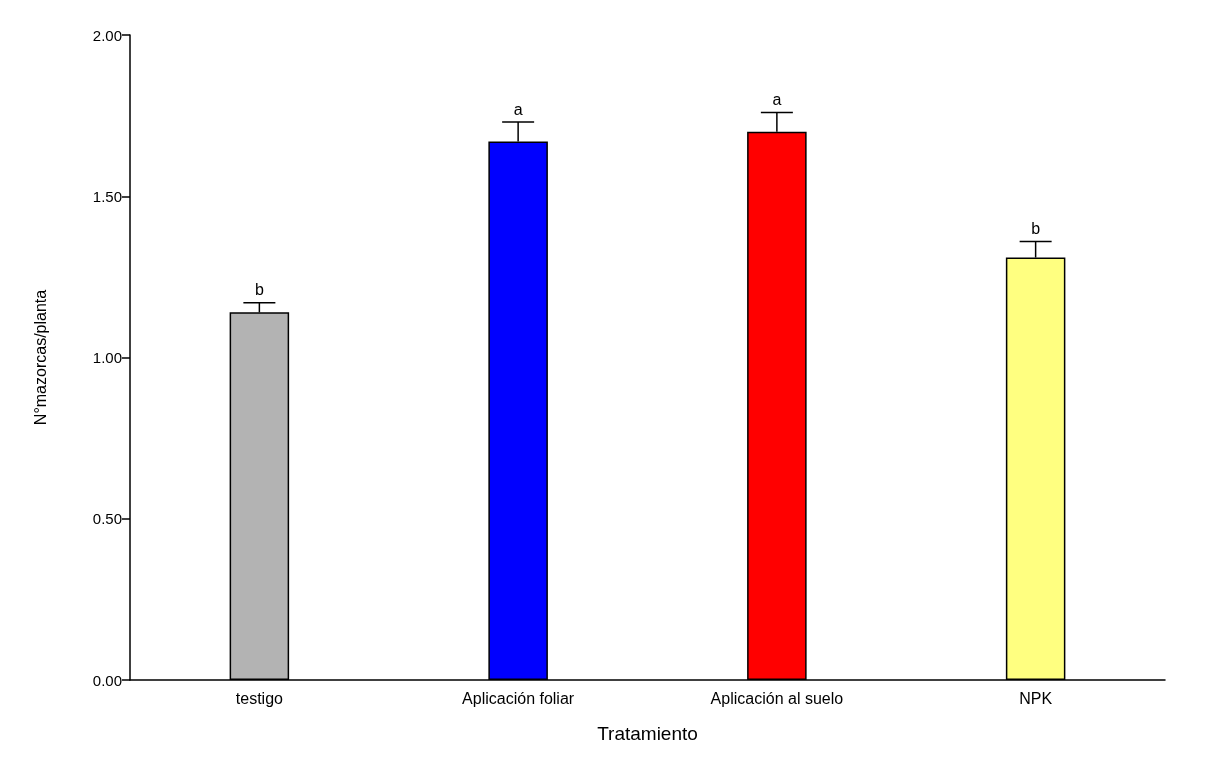 The height and width of the screenshot is (762, 1205). I want to click on x-tick-label: testigo, so click(259, 698).